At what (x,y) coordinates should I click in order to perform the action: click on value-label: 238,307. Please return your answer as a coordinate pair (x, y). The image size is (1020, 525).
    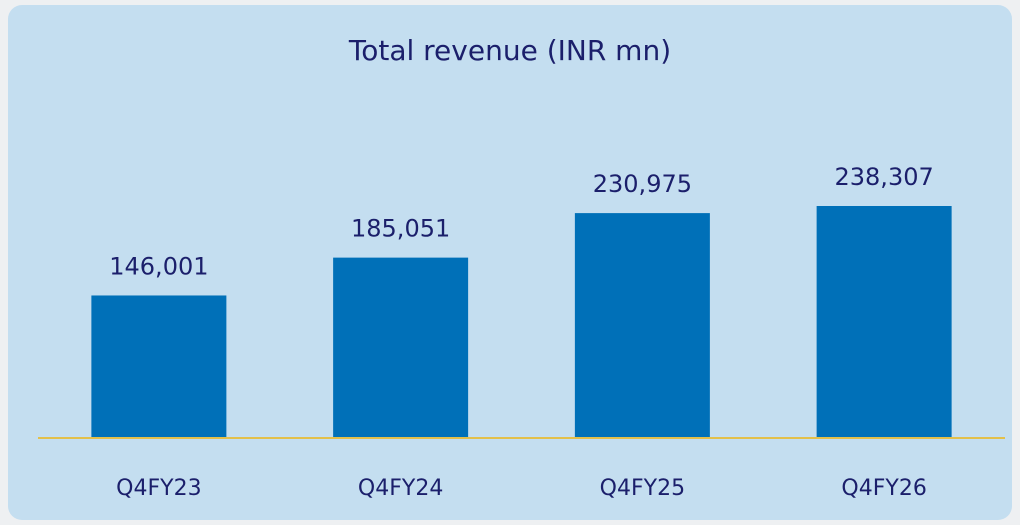
    Looking at the image, I should click on (884, 177).